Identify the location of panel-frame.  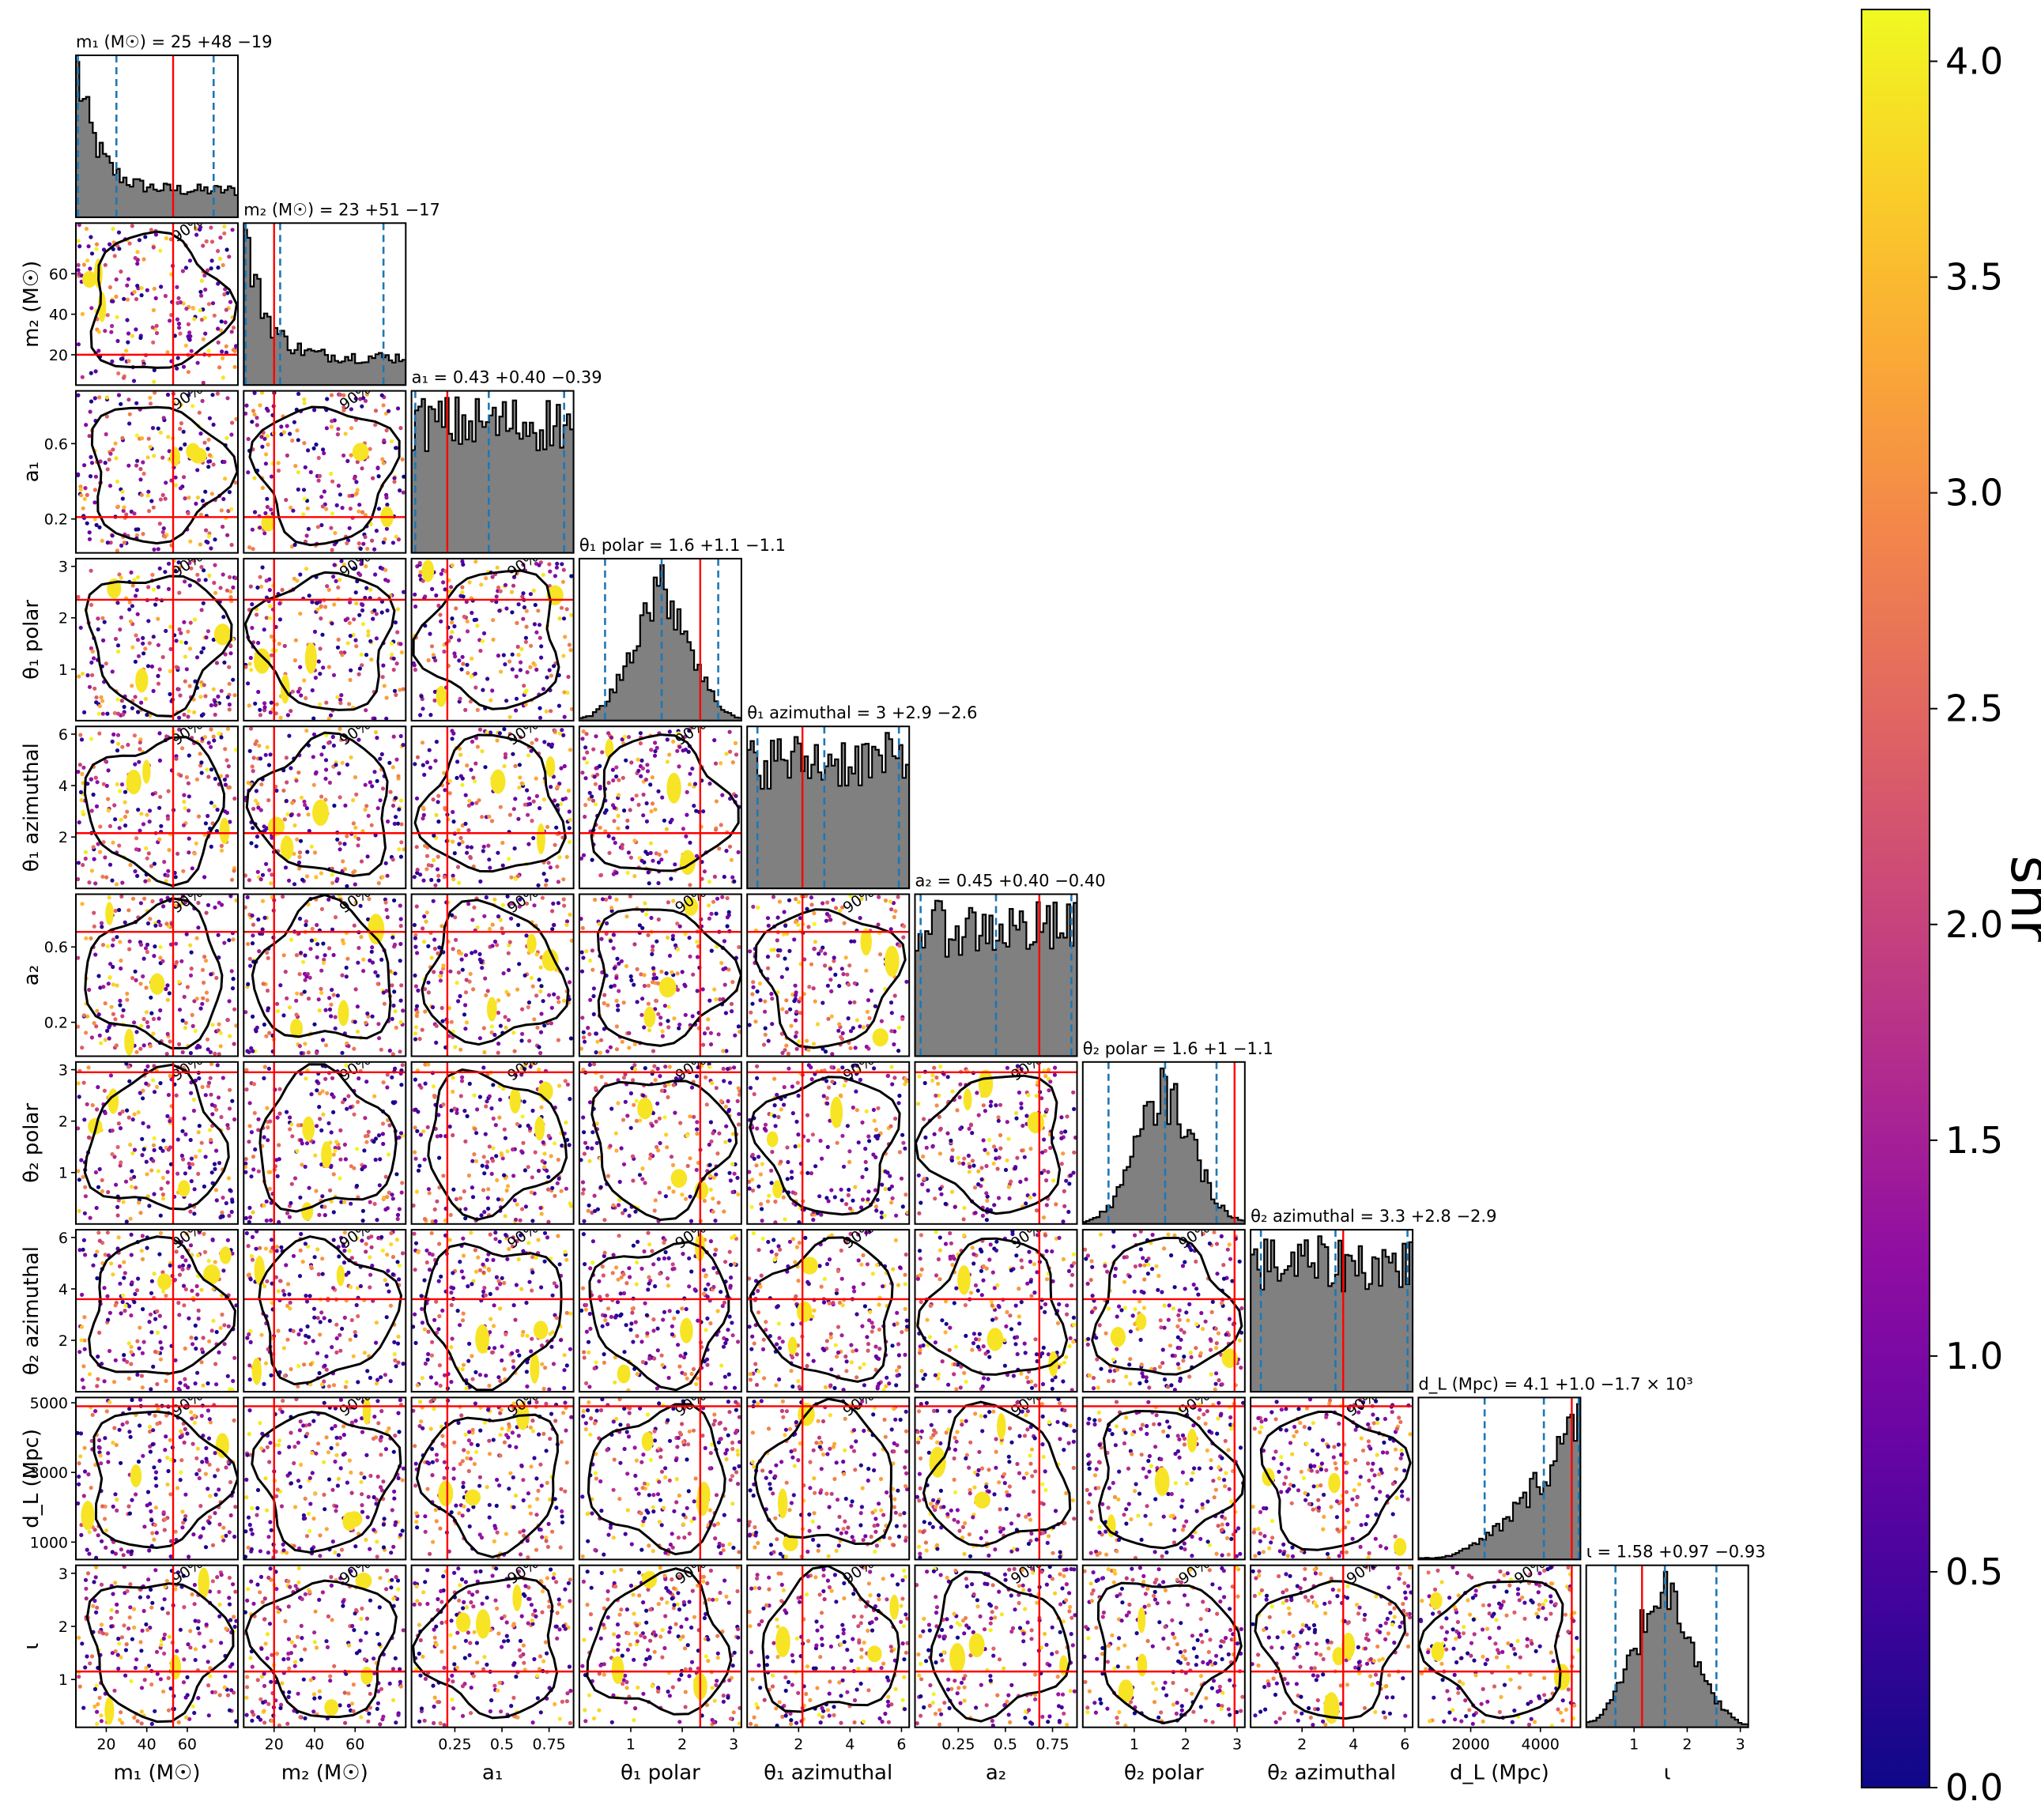
(157, 136).